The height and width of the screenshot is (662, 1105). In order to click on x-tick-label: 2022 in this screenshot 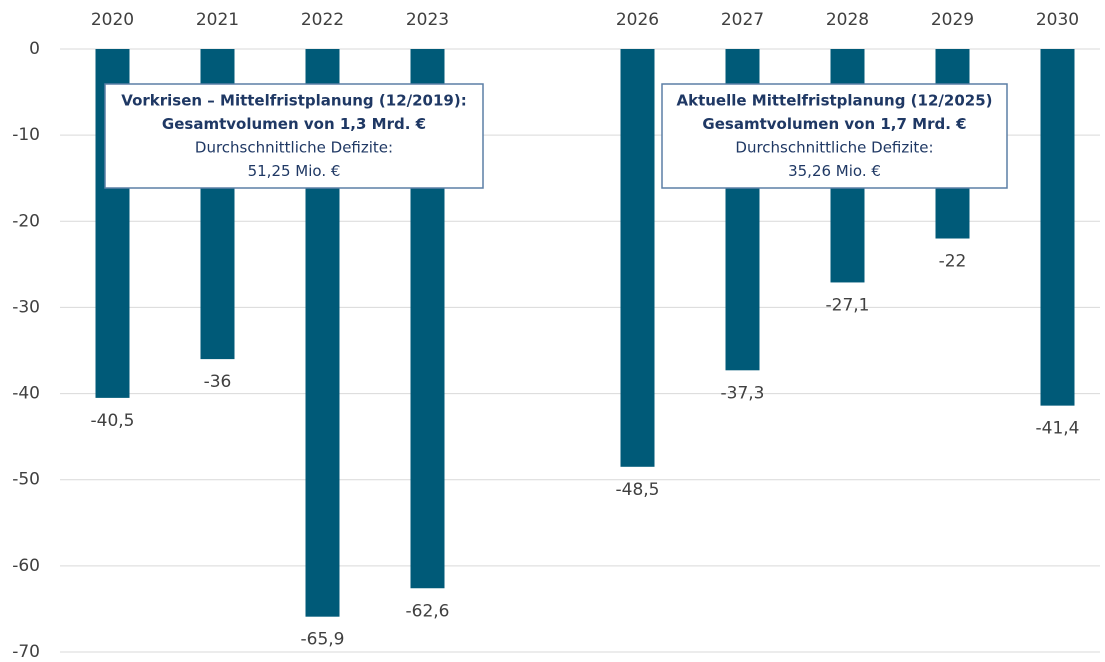, I will do `click(322, 20)`.